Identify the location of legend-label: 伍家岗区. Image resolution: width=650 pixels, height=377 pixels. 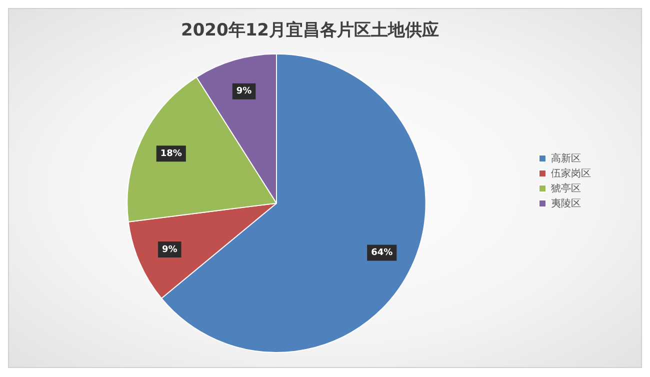
(571, 173).